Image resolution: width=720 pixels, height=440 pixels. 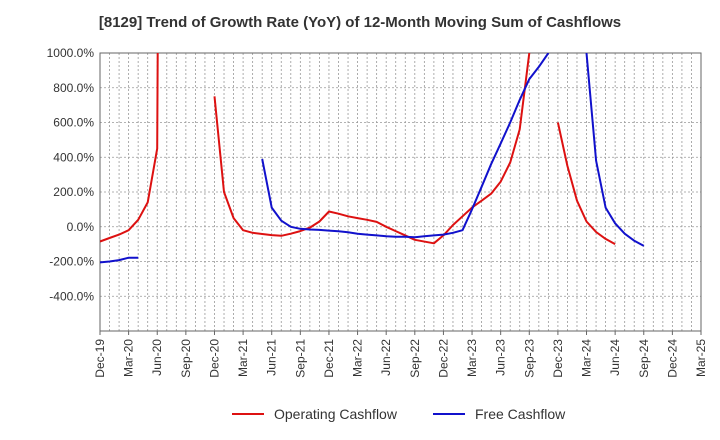 What do you see at coordinates (386, 357) in the screenshot?
I see `x-tick-label: Jun-22` at bounding box center [386, 357].